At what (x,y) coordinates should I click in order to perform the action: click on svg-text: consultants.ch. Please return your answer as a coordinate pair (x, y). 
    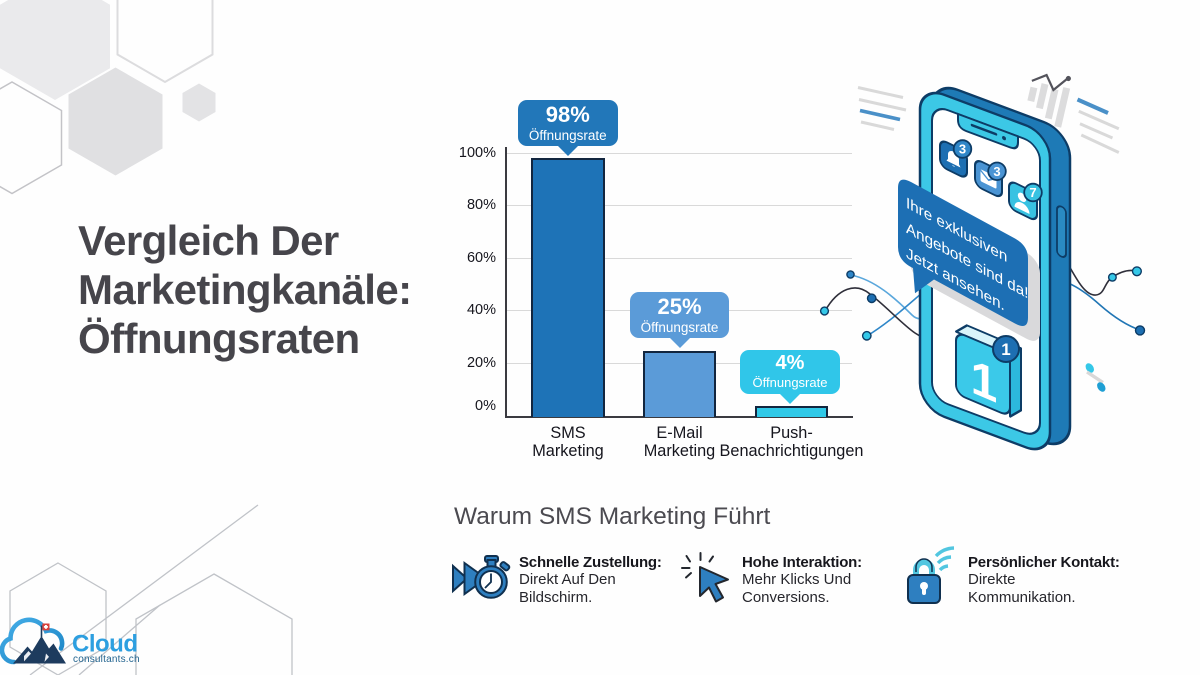
    Looking at the image, I should click on (106, 659).